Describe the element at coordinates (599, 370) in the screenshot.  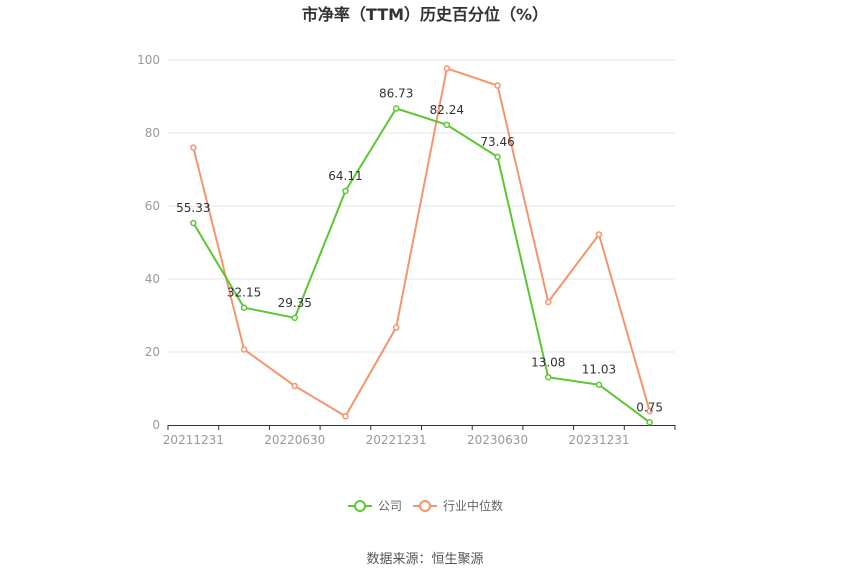
I see `data-label: 11.03` at that location.